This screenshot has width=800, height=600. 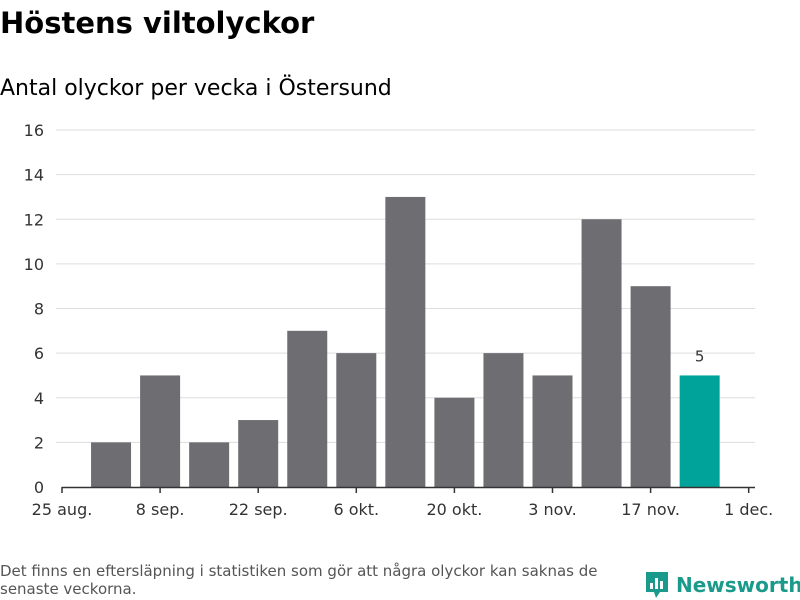 I want to click on data-labels: 5, so click(x=700, y=356).